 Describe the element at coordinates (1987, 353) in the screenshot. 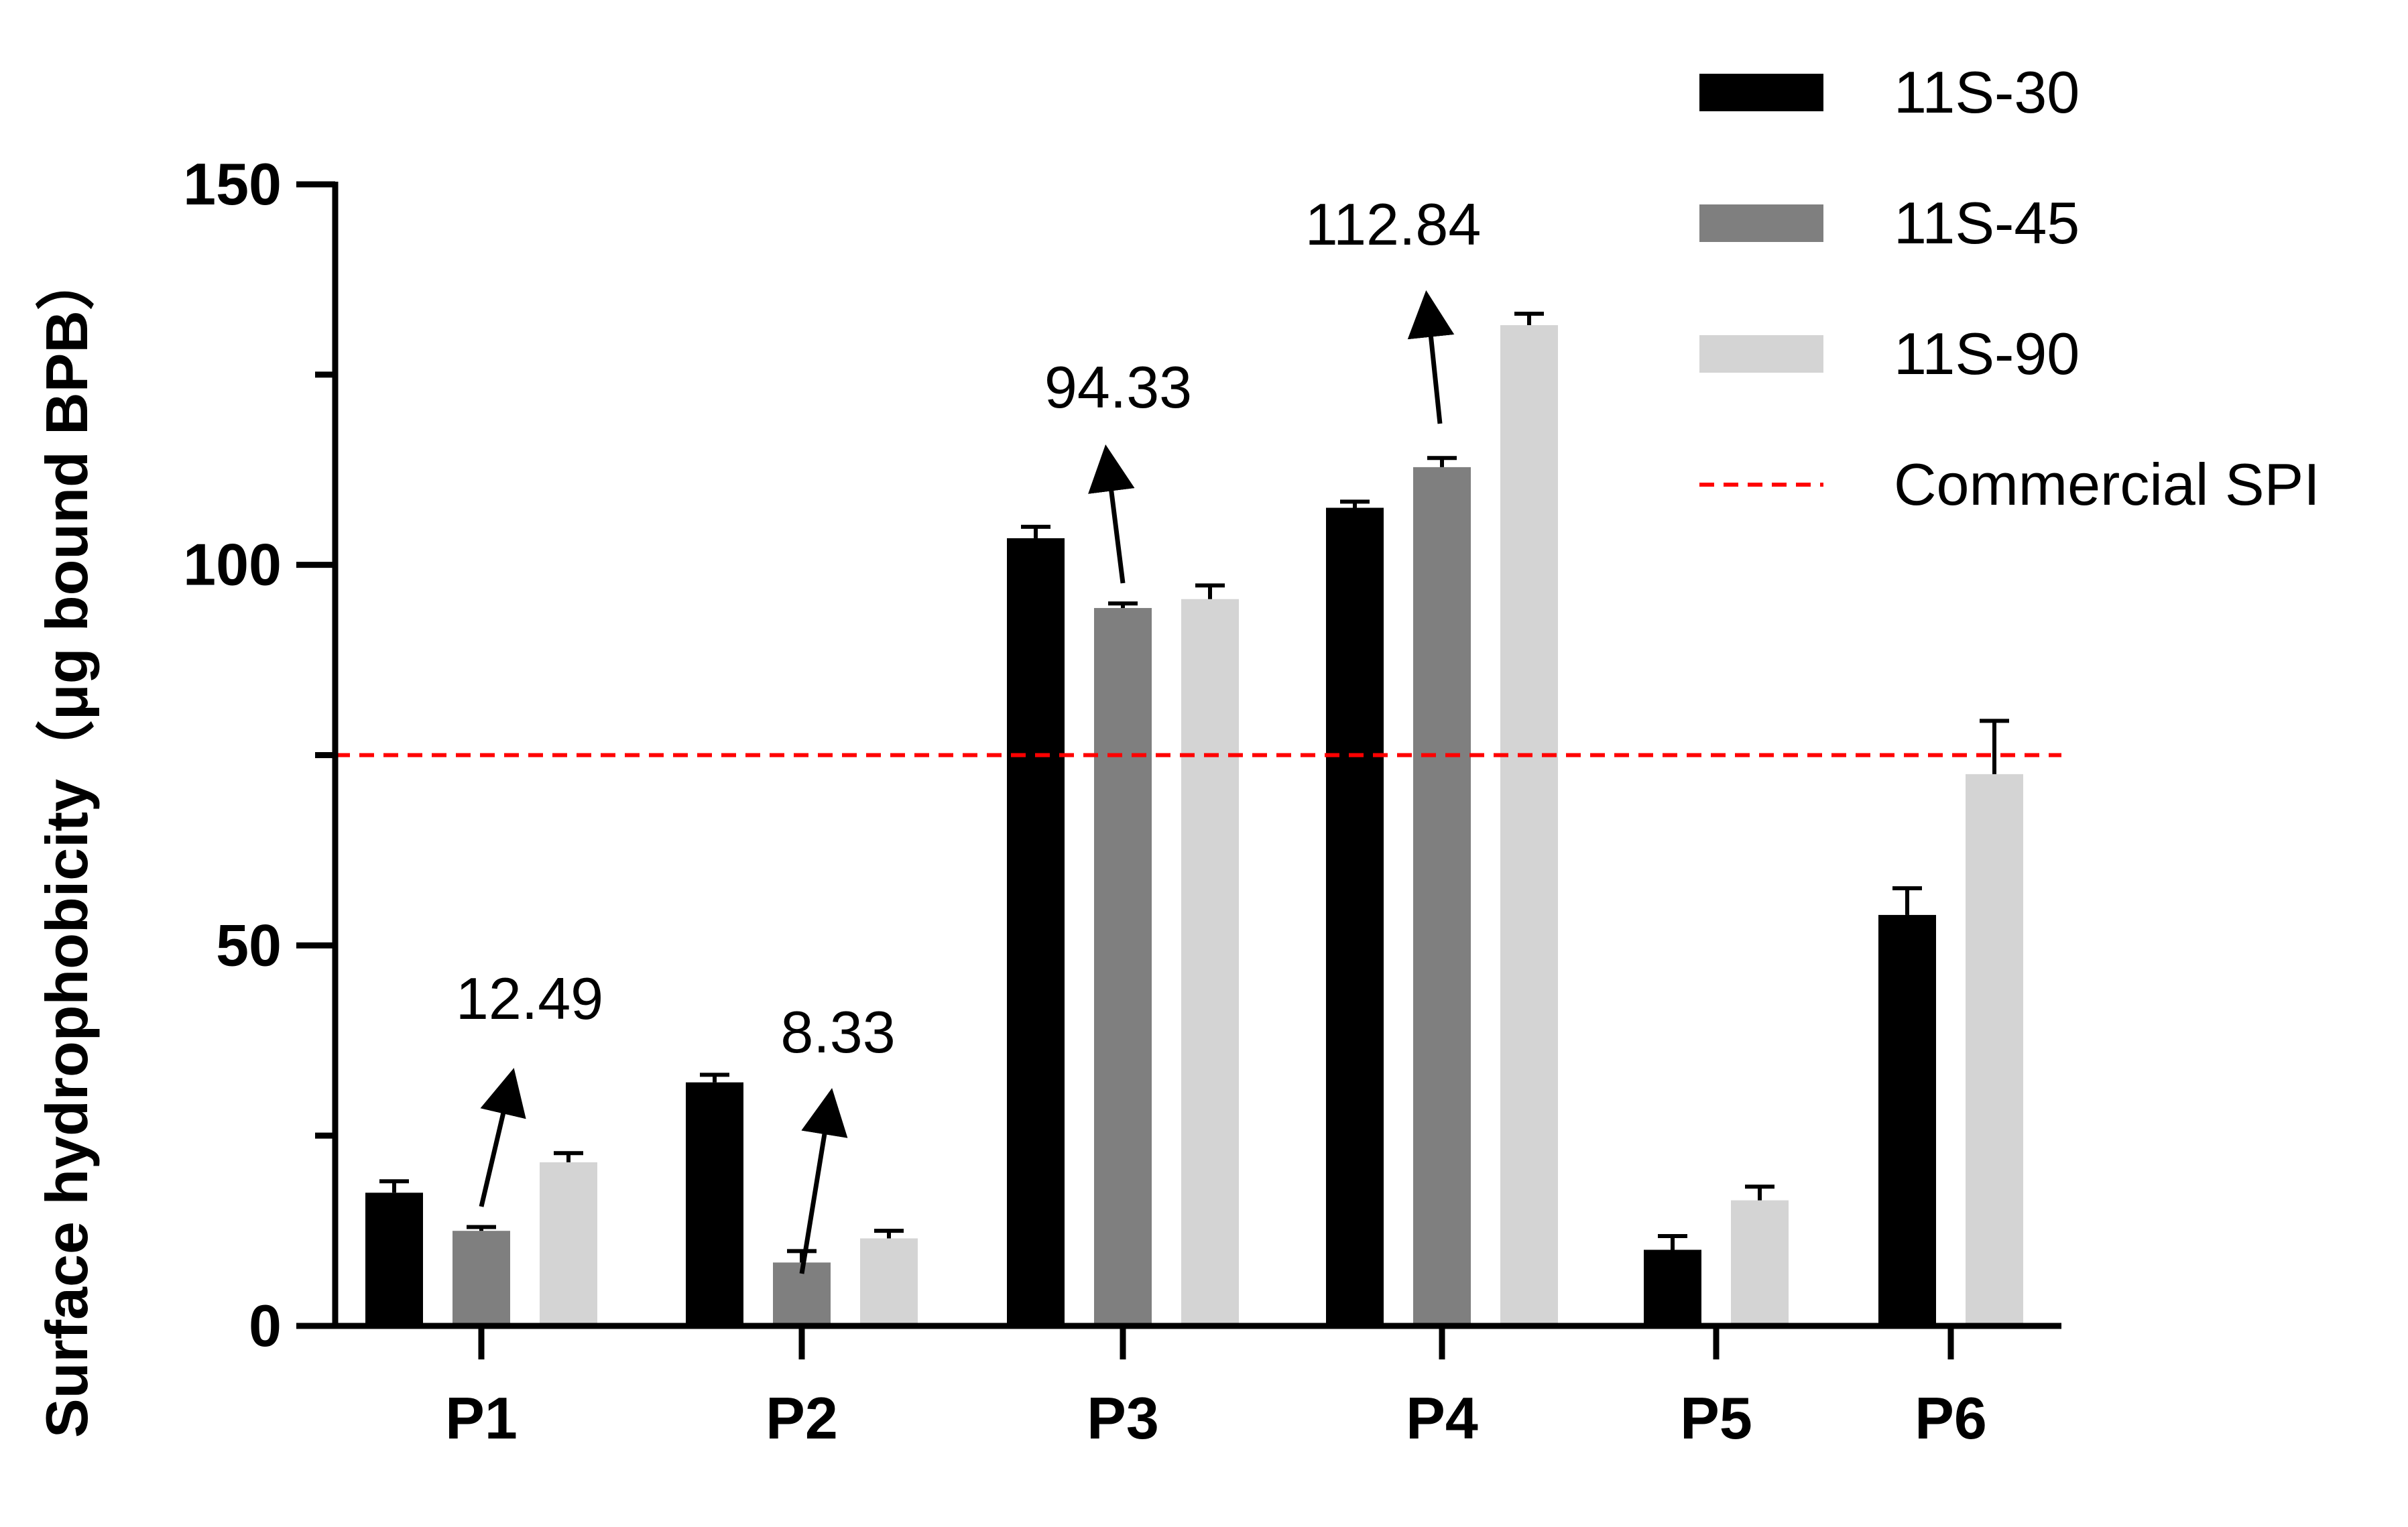

I see `legend-label-11S-90: 11S-90` at that location.